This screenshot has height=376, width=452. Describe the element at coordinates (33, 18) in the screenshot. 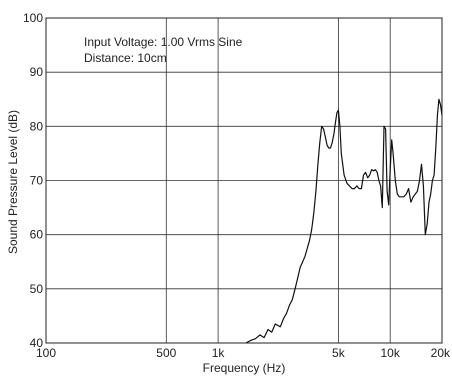

I see `y-tick-label: 100` at that location.